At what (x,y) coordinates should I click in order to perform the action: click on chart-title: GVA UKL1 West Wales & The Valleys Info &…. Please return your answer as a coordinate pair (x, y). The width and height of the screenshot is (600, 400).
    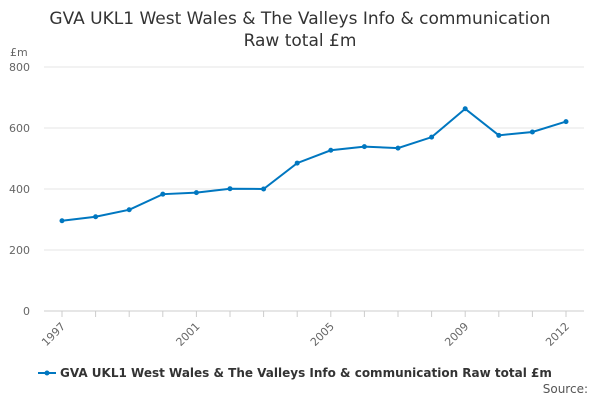
    Looking at the image, I should click on (300, 30).